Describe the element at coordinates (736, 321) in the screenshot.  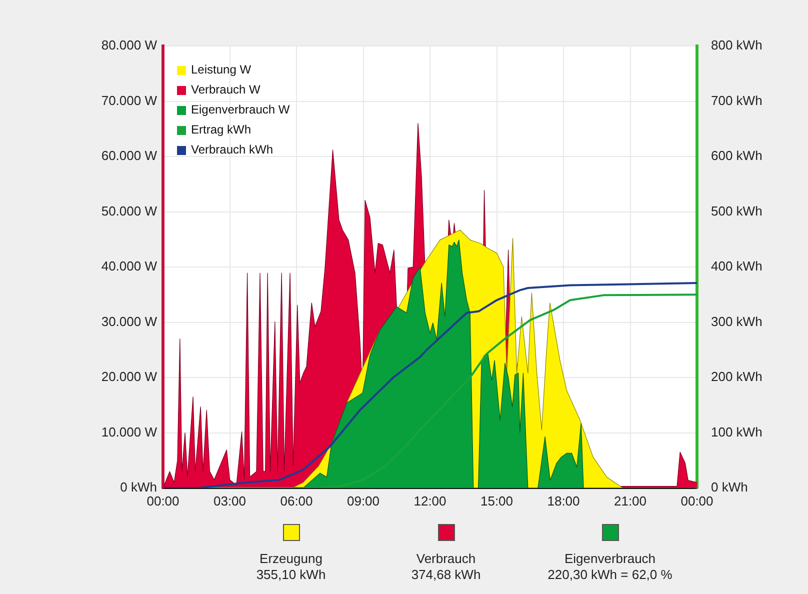
I see `y2-tick-label: 300 kWh` at that location.